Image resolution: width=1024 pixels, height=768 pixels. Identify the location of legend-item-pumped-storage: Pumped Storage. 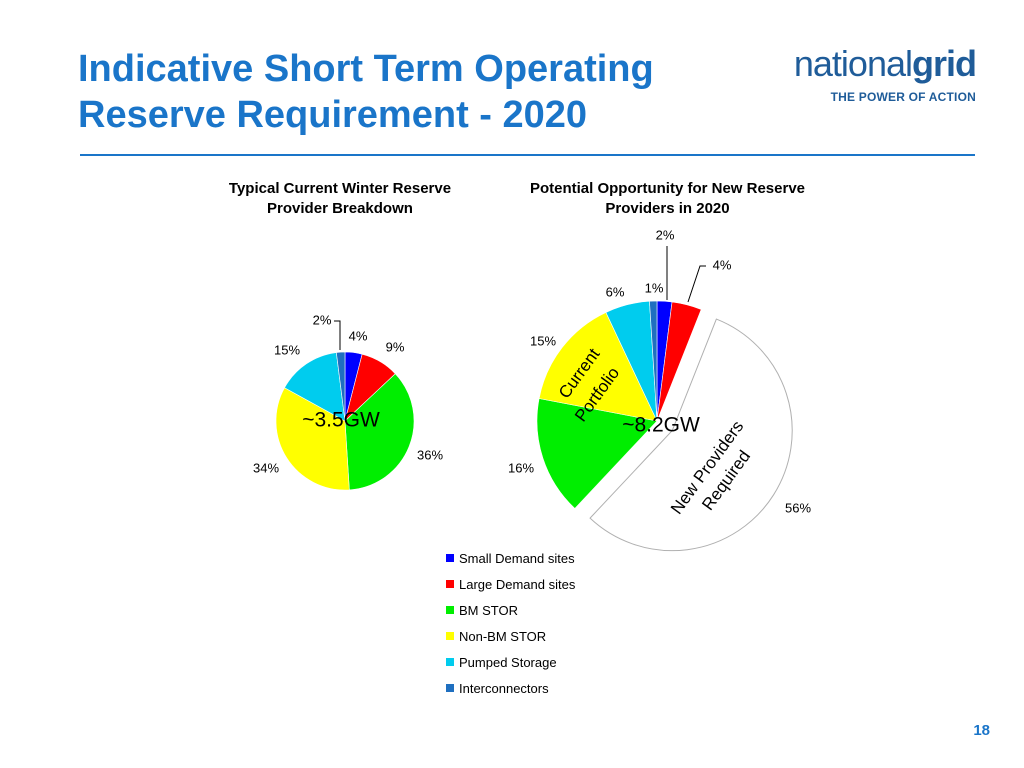
(510, 662).